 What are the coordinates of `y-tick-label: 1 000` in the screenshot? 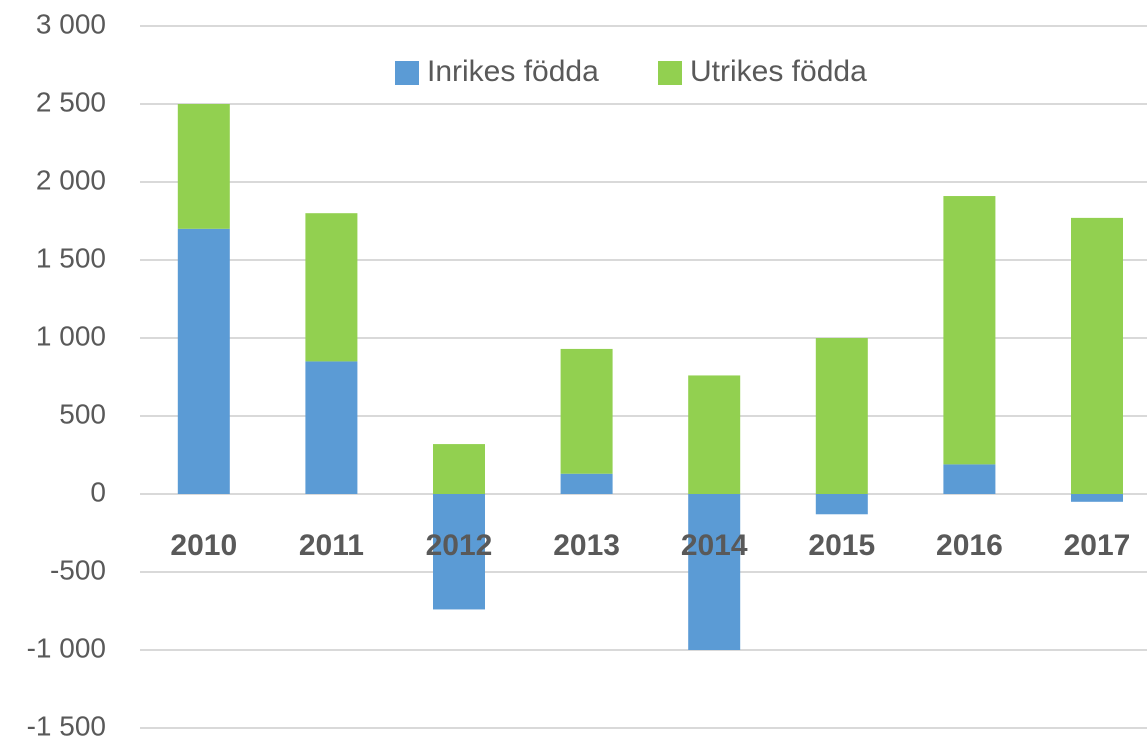 It's located at (71, 335).